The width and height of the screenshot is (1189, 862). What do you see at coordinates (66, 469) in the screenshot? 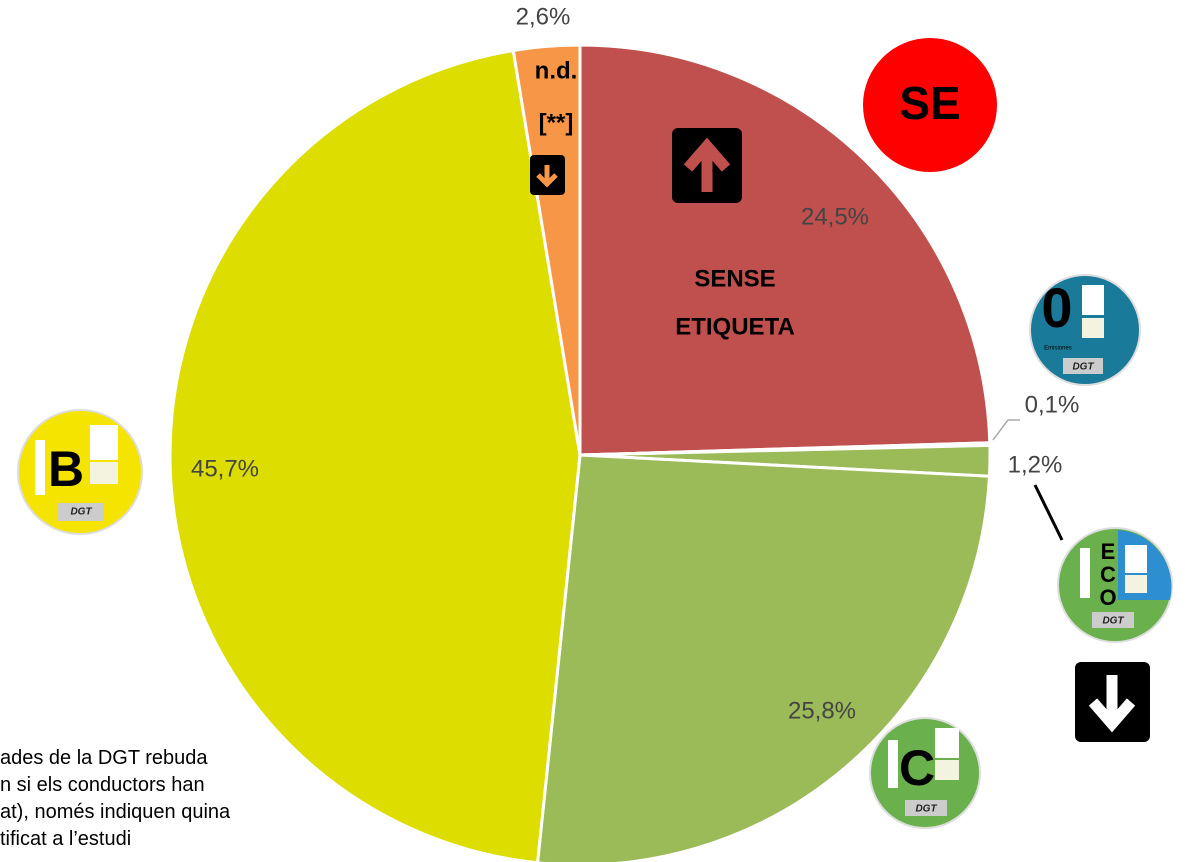
I see `badge-letter: B` at bounding box center [66, 469].